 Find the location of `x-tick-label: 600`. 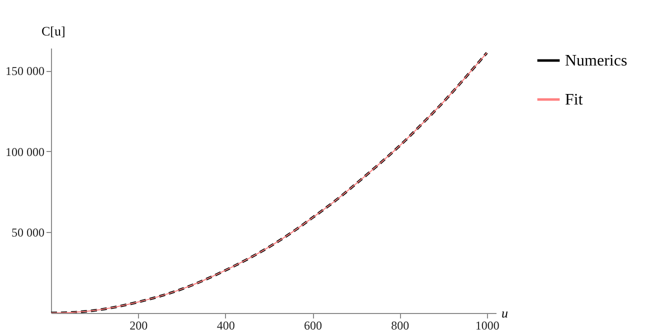

x-tick-label: 600 is located at coordinates (313, 324).